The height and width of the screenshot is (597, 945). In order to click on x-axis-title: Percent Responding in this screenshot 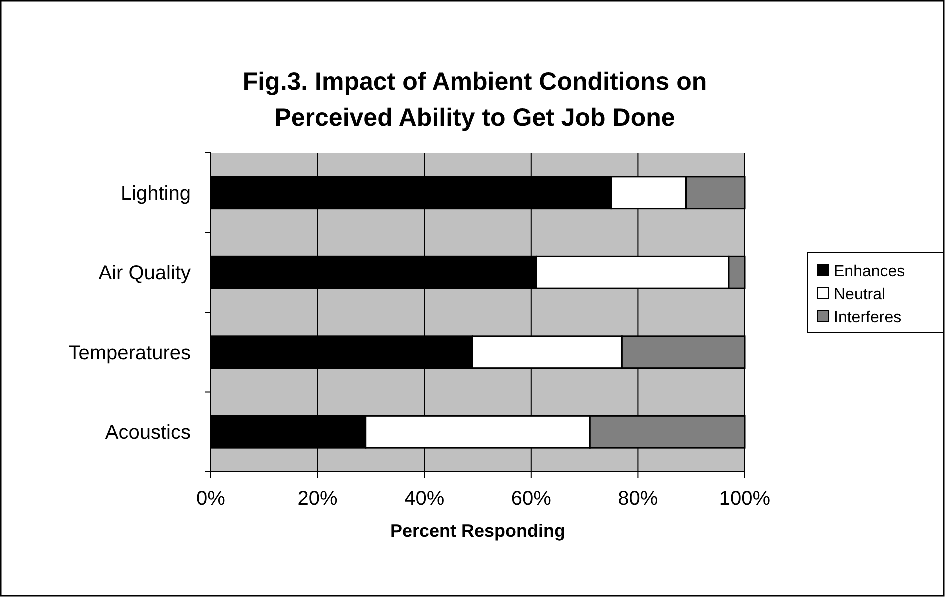, I will do `click(478, 531)`.